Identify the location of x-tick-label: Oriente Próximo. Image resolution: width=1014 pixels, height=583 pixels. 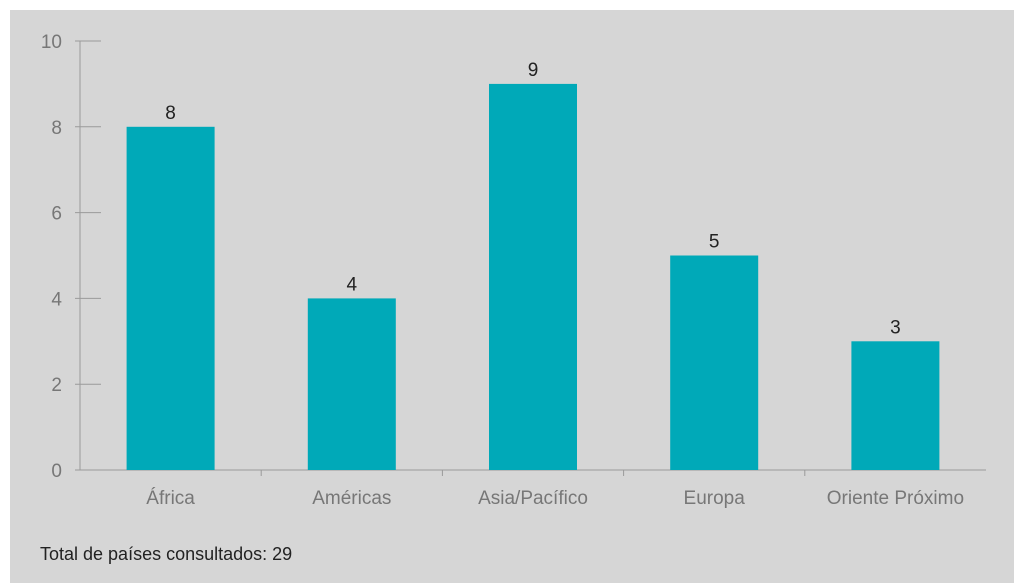
(895, 498).